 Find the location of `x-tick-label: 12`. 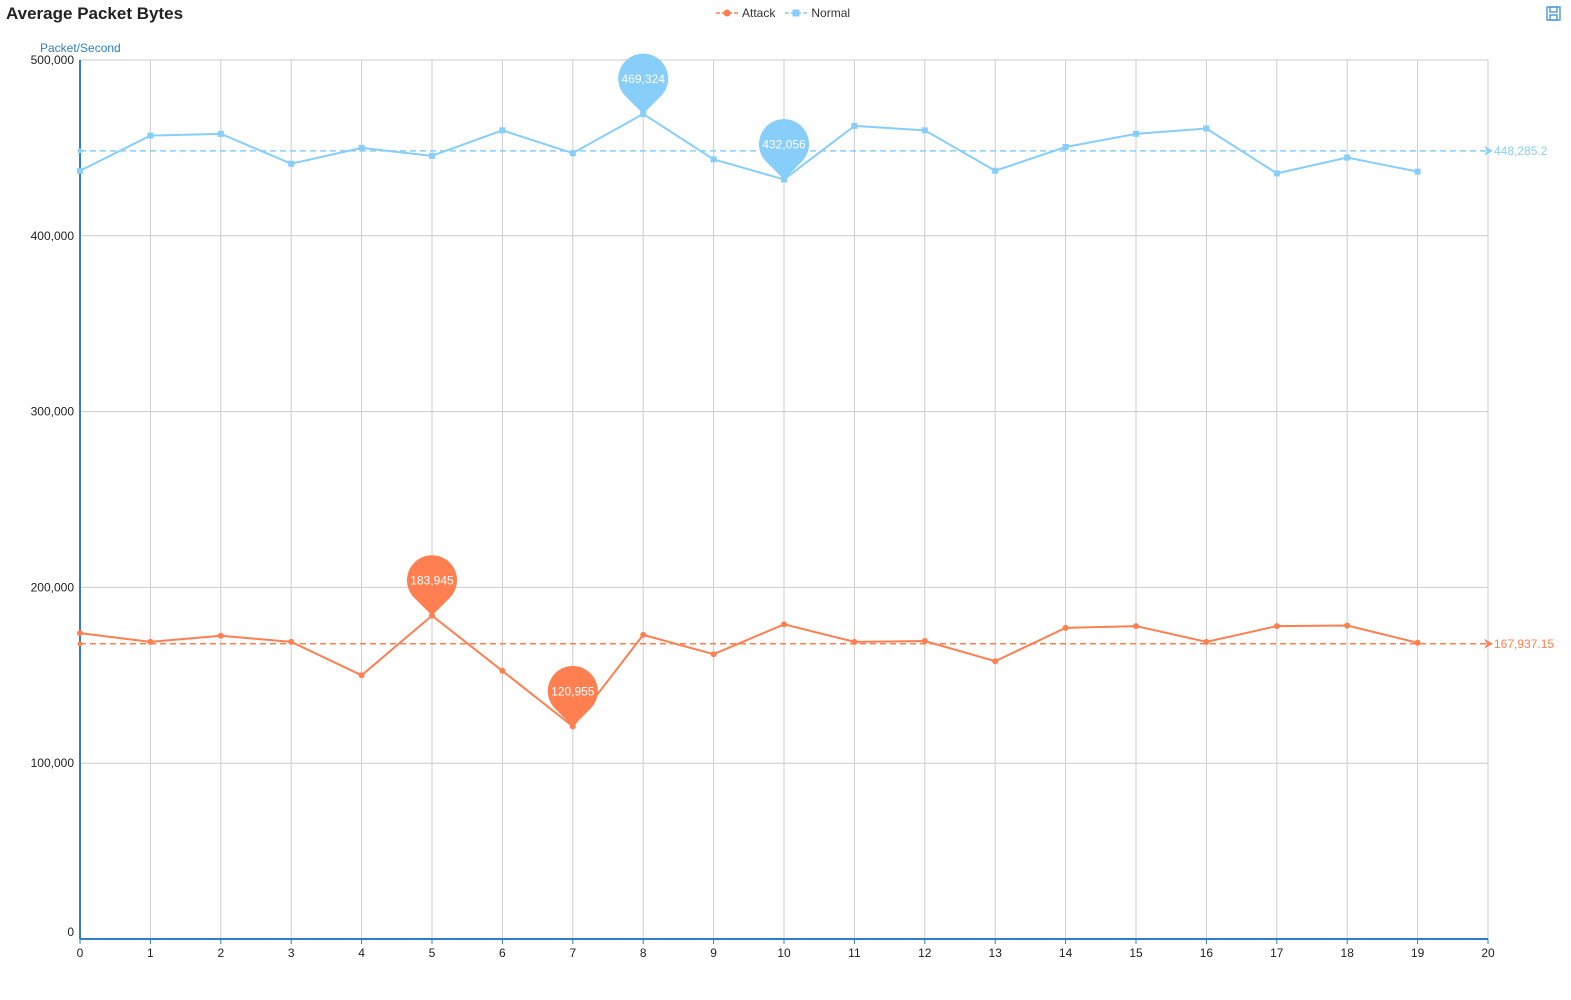

x-tick-label: 12 is located at coordinates (925, 953).